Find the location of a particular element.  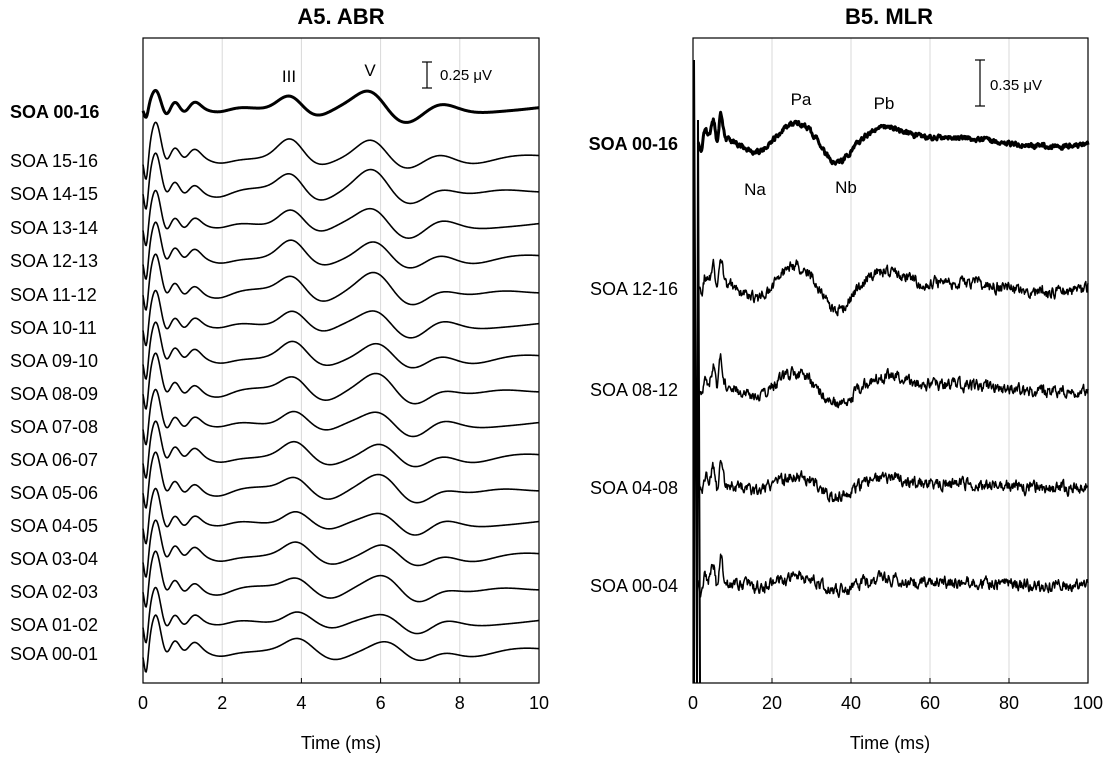

mlr-scale-bar: 0.35 μV is located at coordinates (1008, 83).